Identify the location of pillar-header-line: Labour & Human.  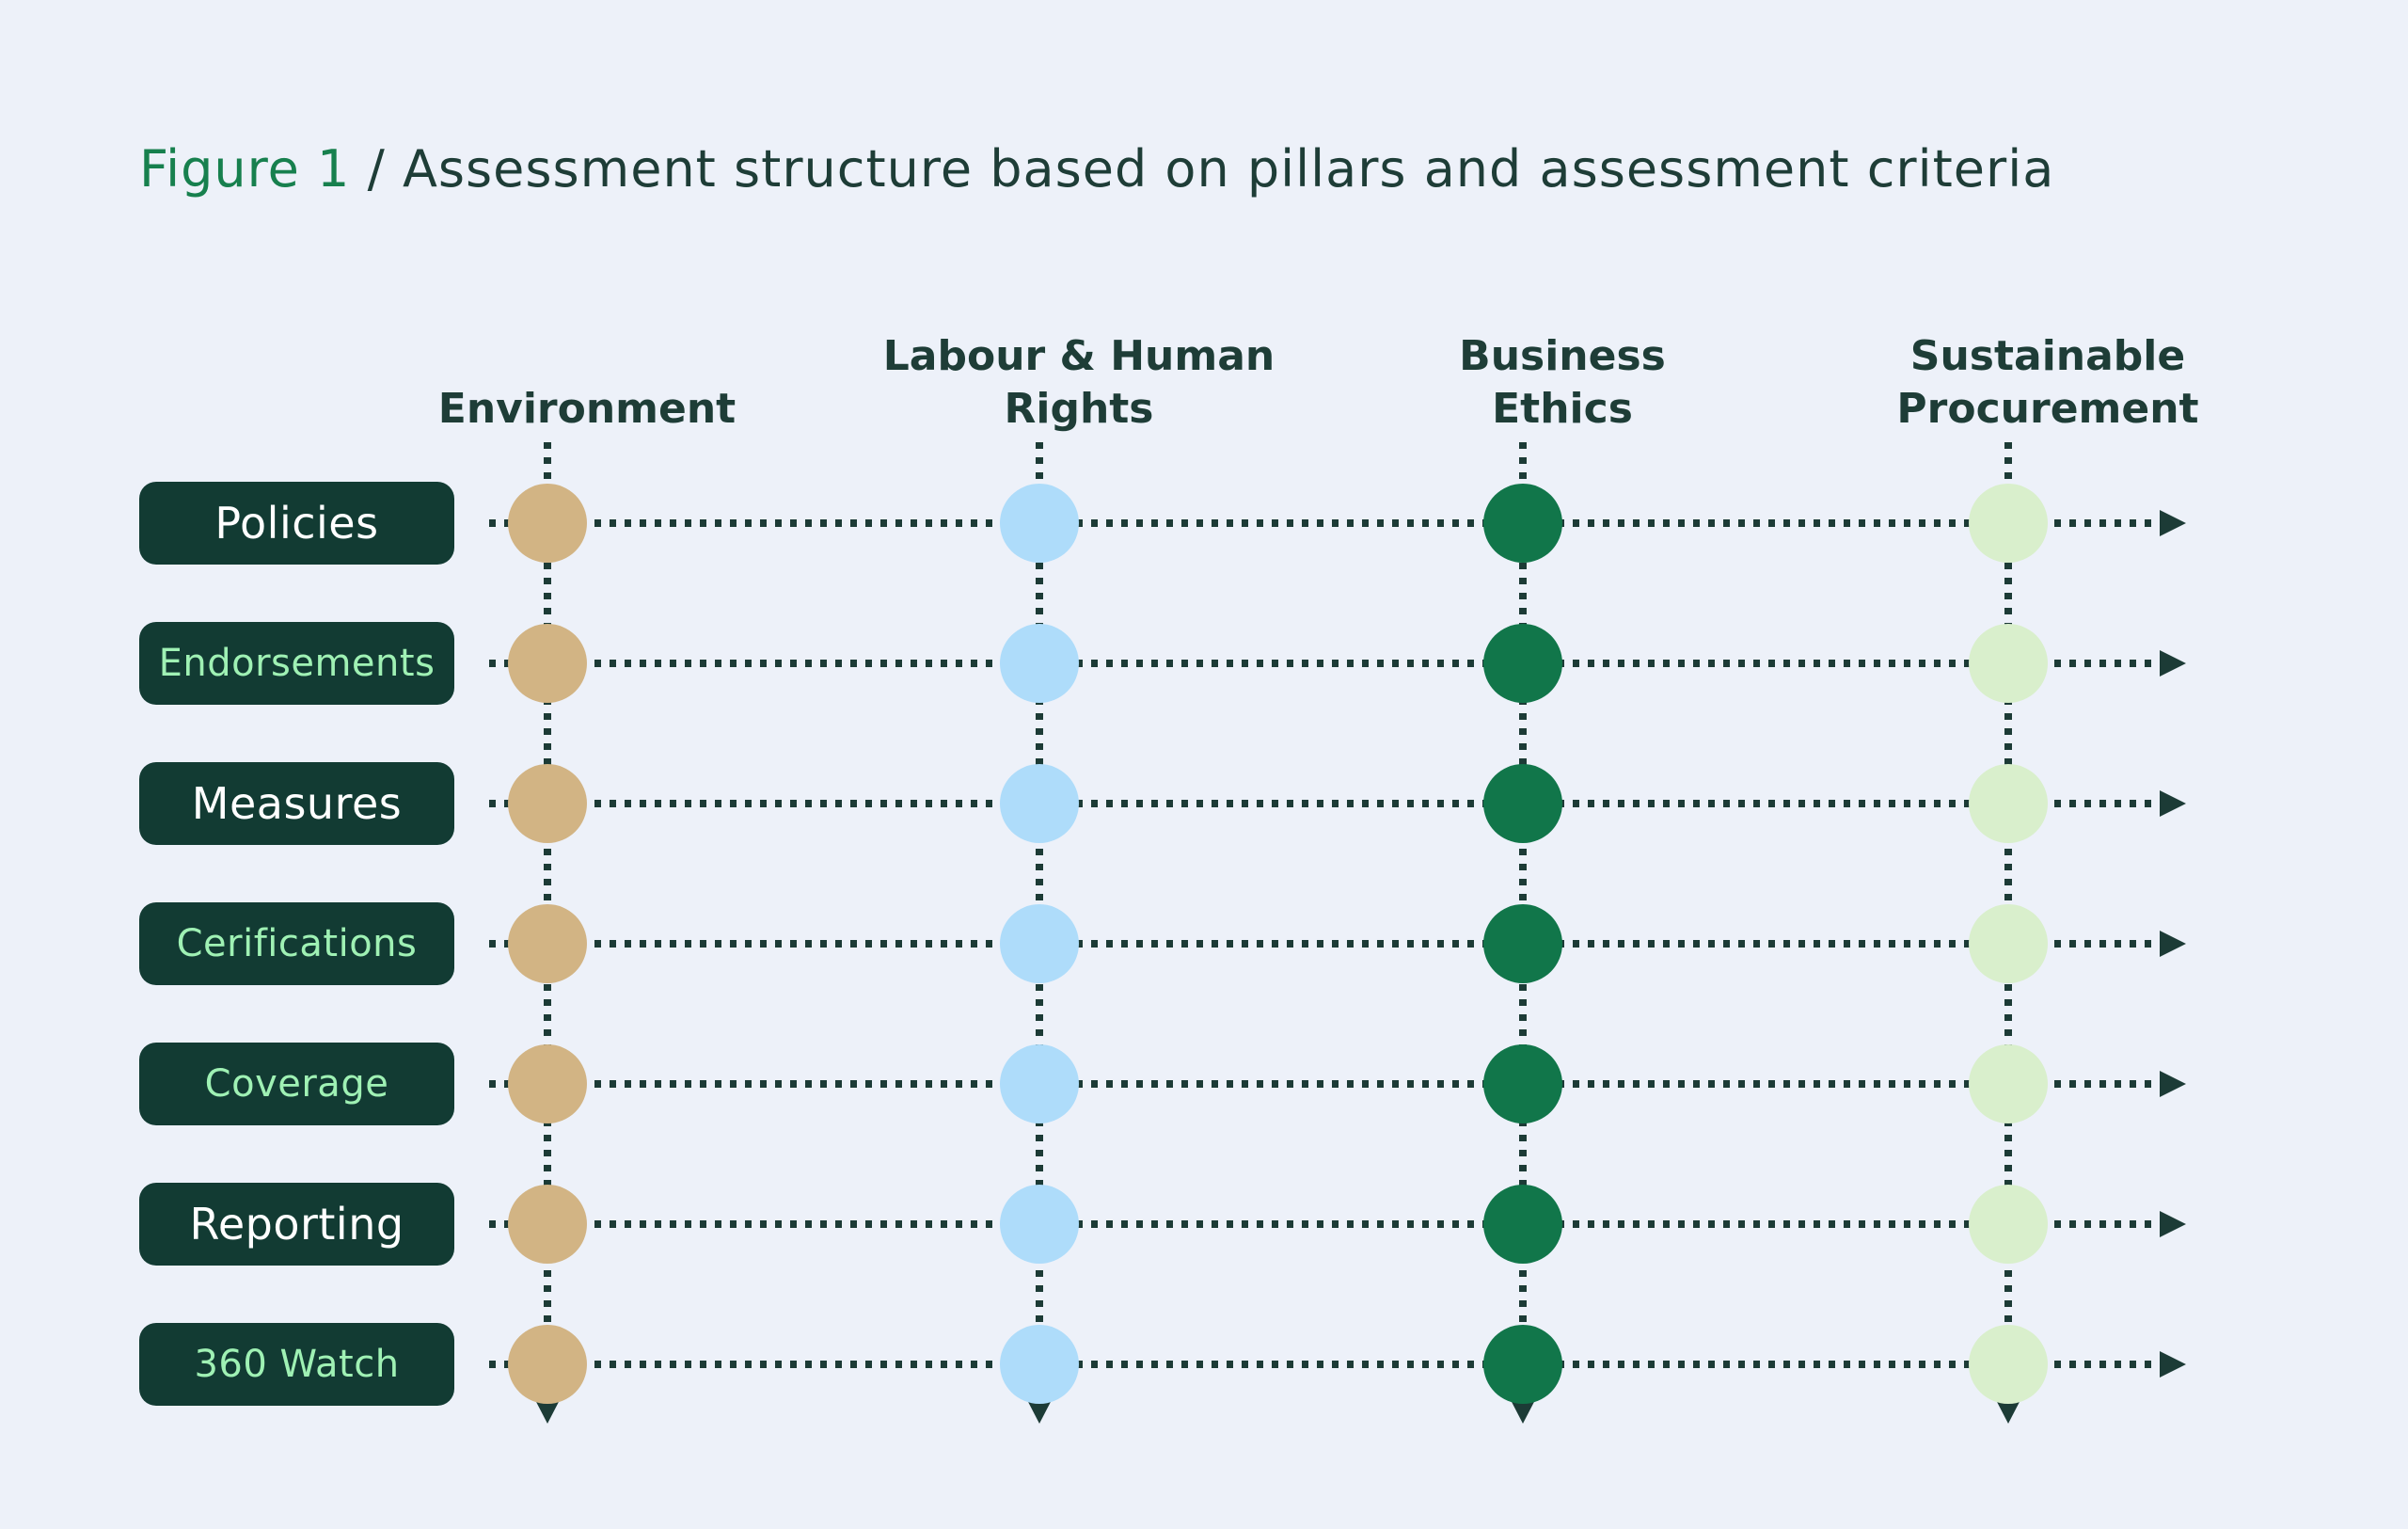
(1079, 356).